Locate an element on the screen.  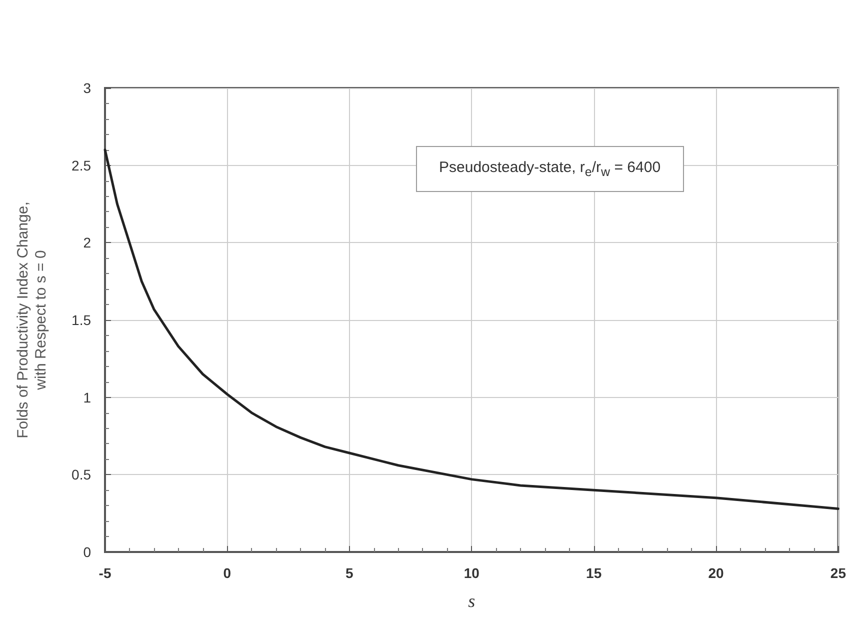
x-tick-label: 20 is located at coordinates (716, 573).